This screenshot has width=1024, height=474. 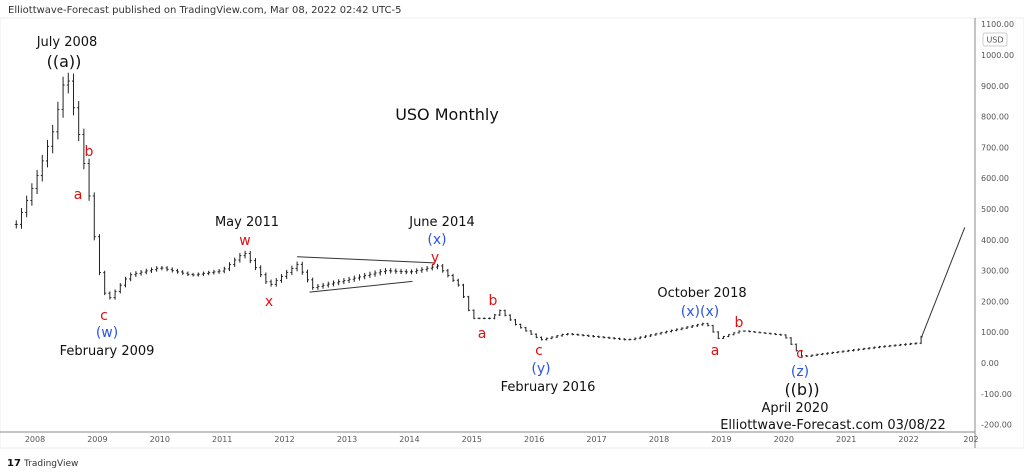 I want to click on time-tick-label: 2010, so click(x=160, y=439).